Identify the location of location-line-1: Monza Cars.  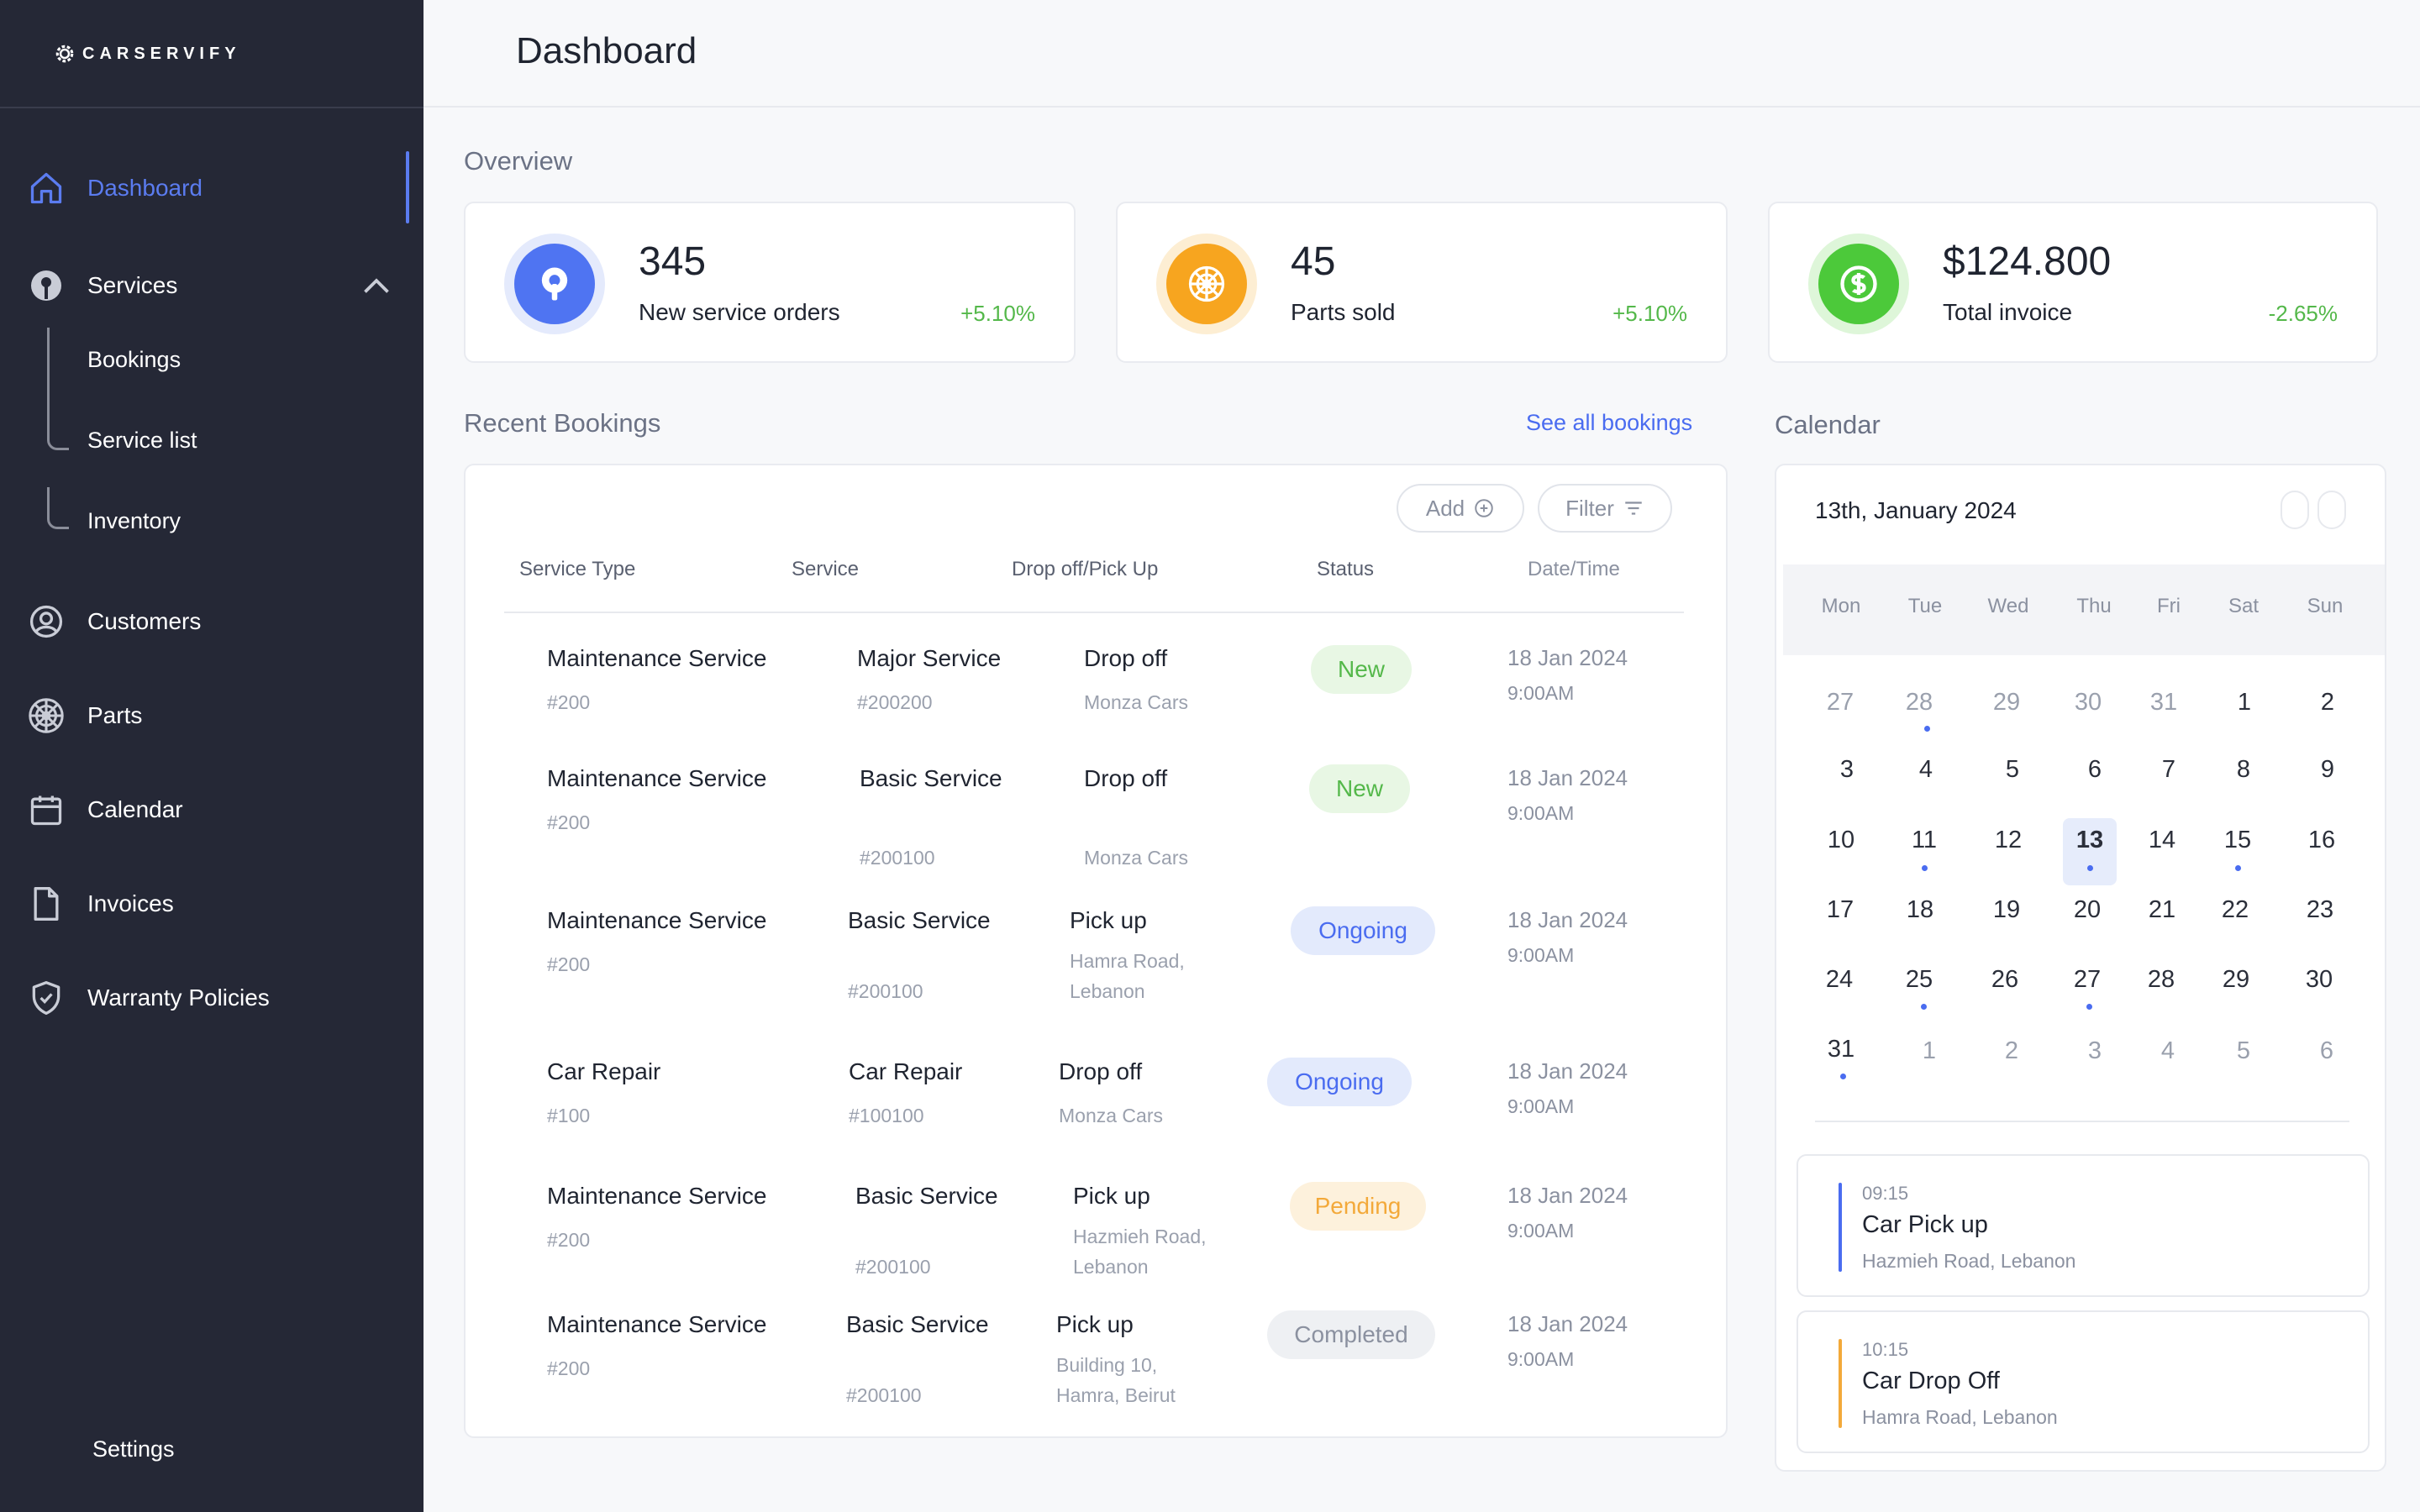
(1136, 858).